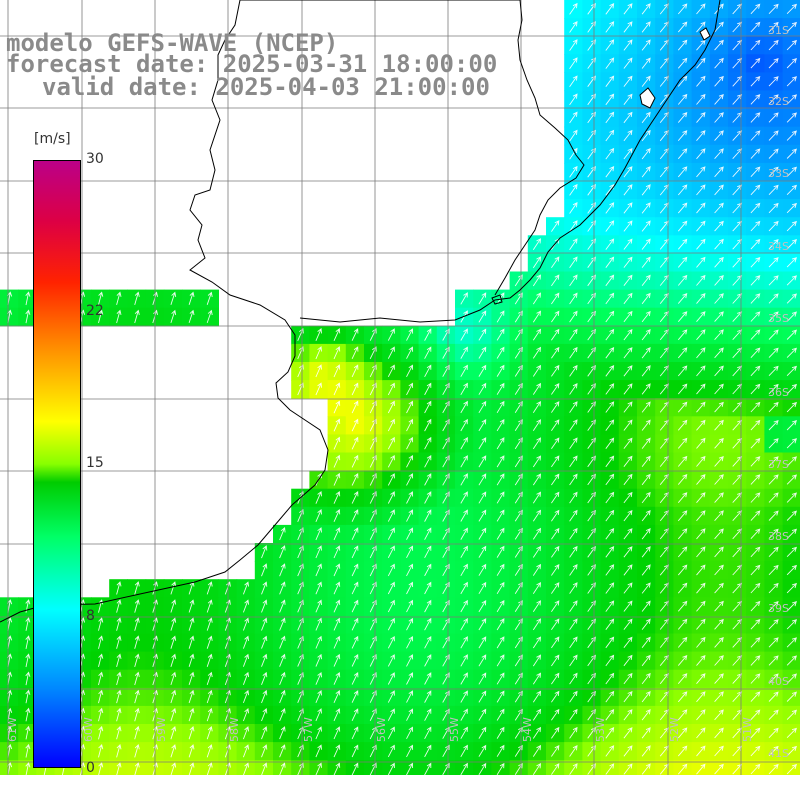  I want to click on lat-label: 38S, so click(778, 536).